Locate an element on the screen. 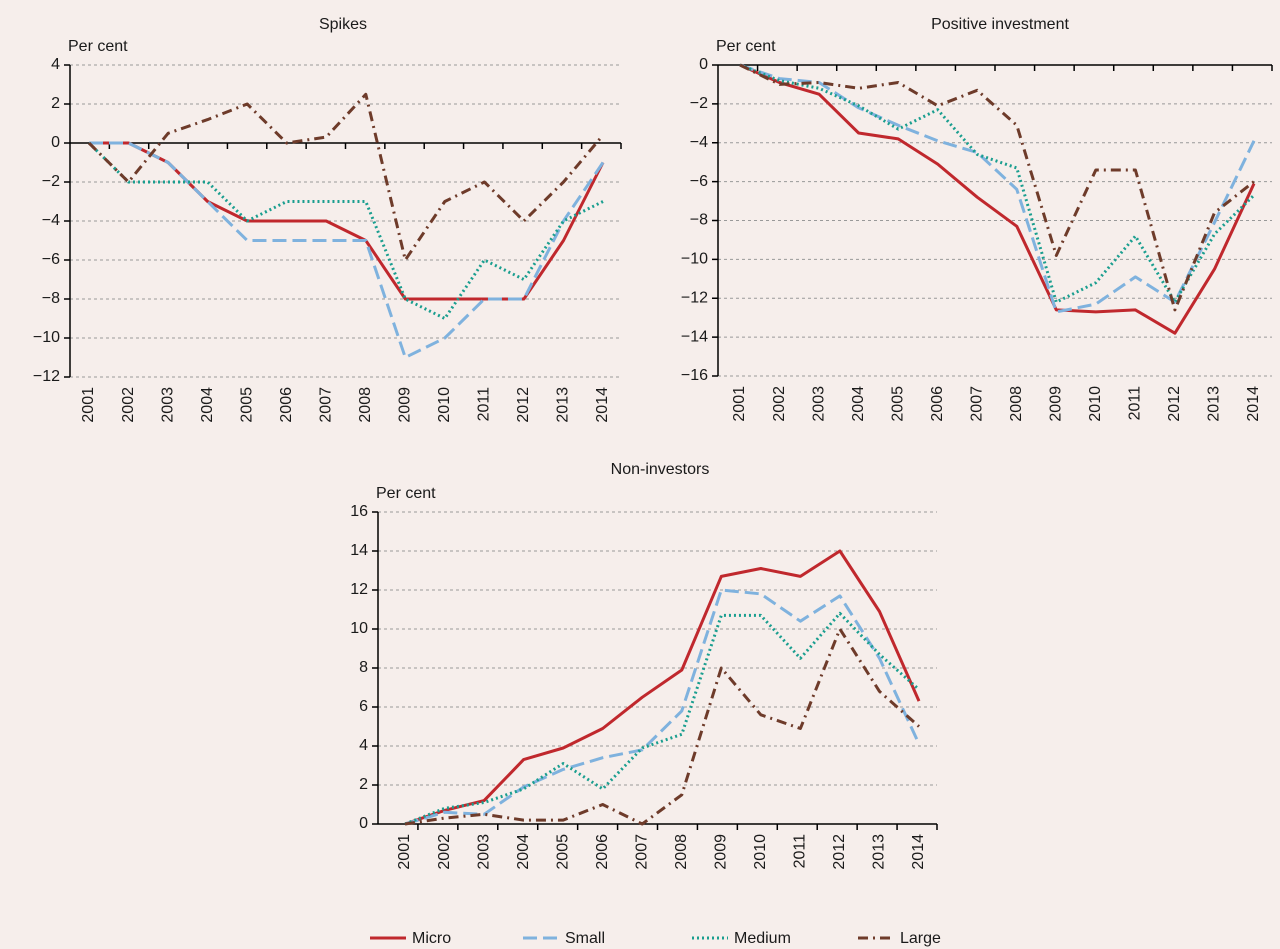 The image size is (1280, 949). y-tick-label: 8 is located at coordinates (363, 667).